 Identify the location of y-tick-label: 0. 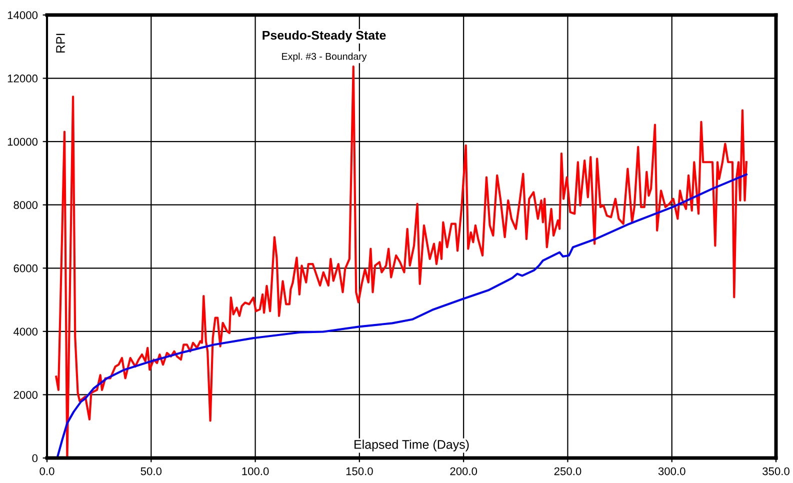
(35, 458).